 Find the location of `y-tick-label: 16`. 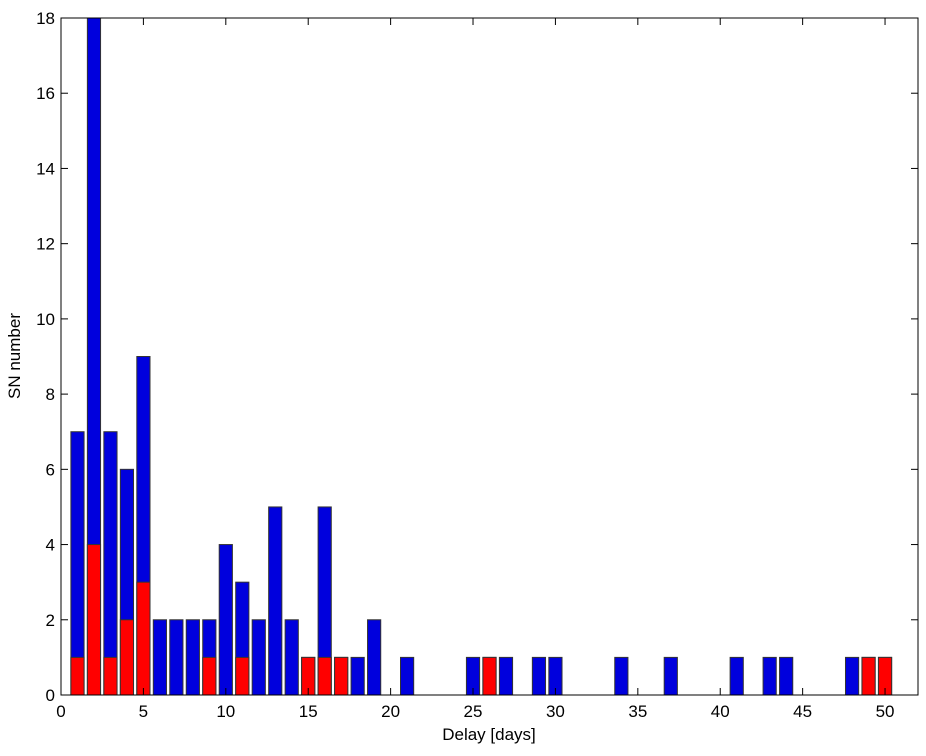

y-tick-label: 16 is located at coordinates (45, 93).